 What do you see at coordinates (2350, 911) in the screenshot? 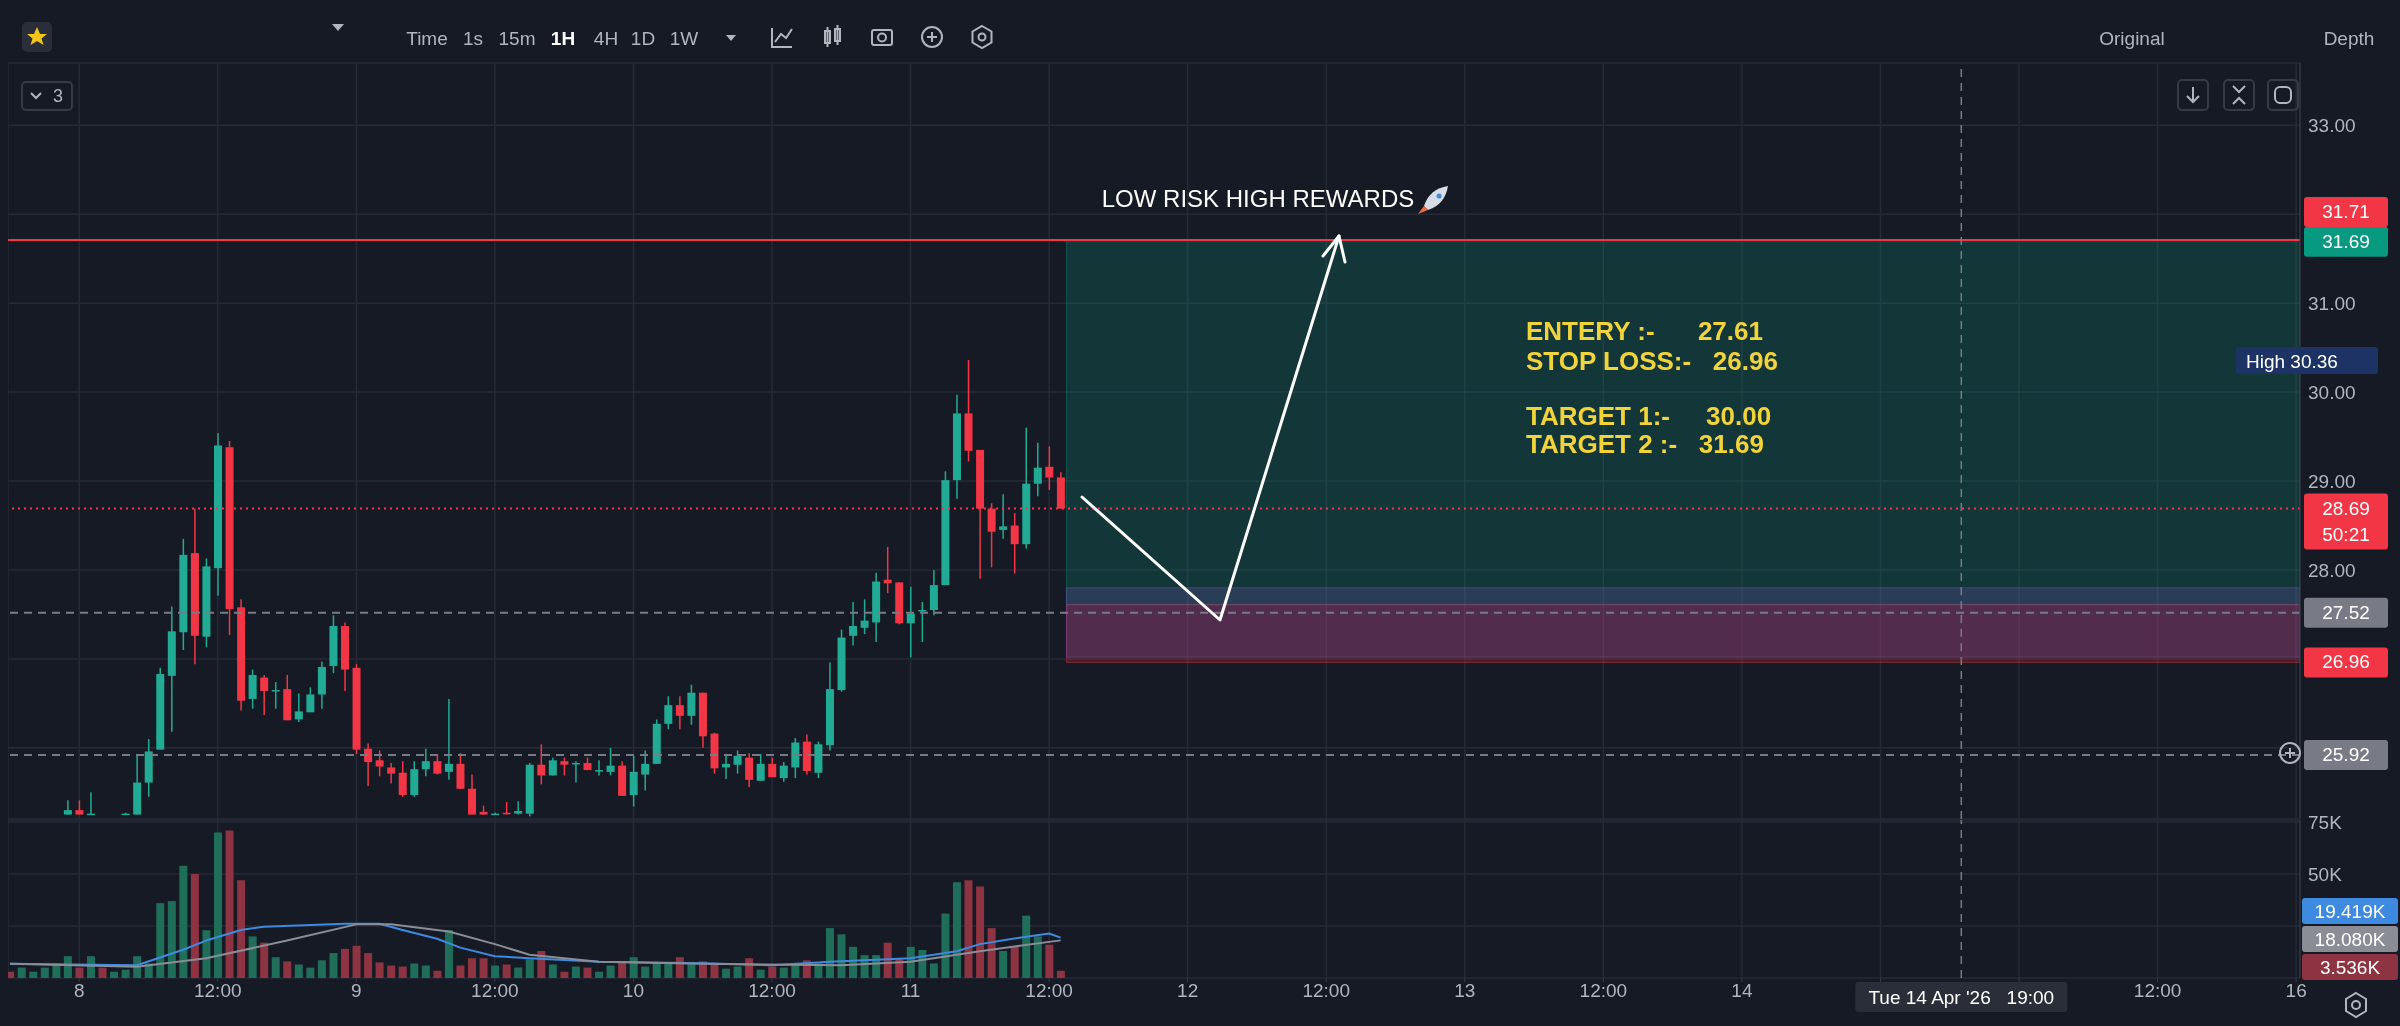
I see `text: 19.419K` at bounding box center [2350, 911].